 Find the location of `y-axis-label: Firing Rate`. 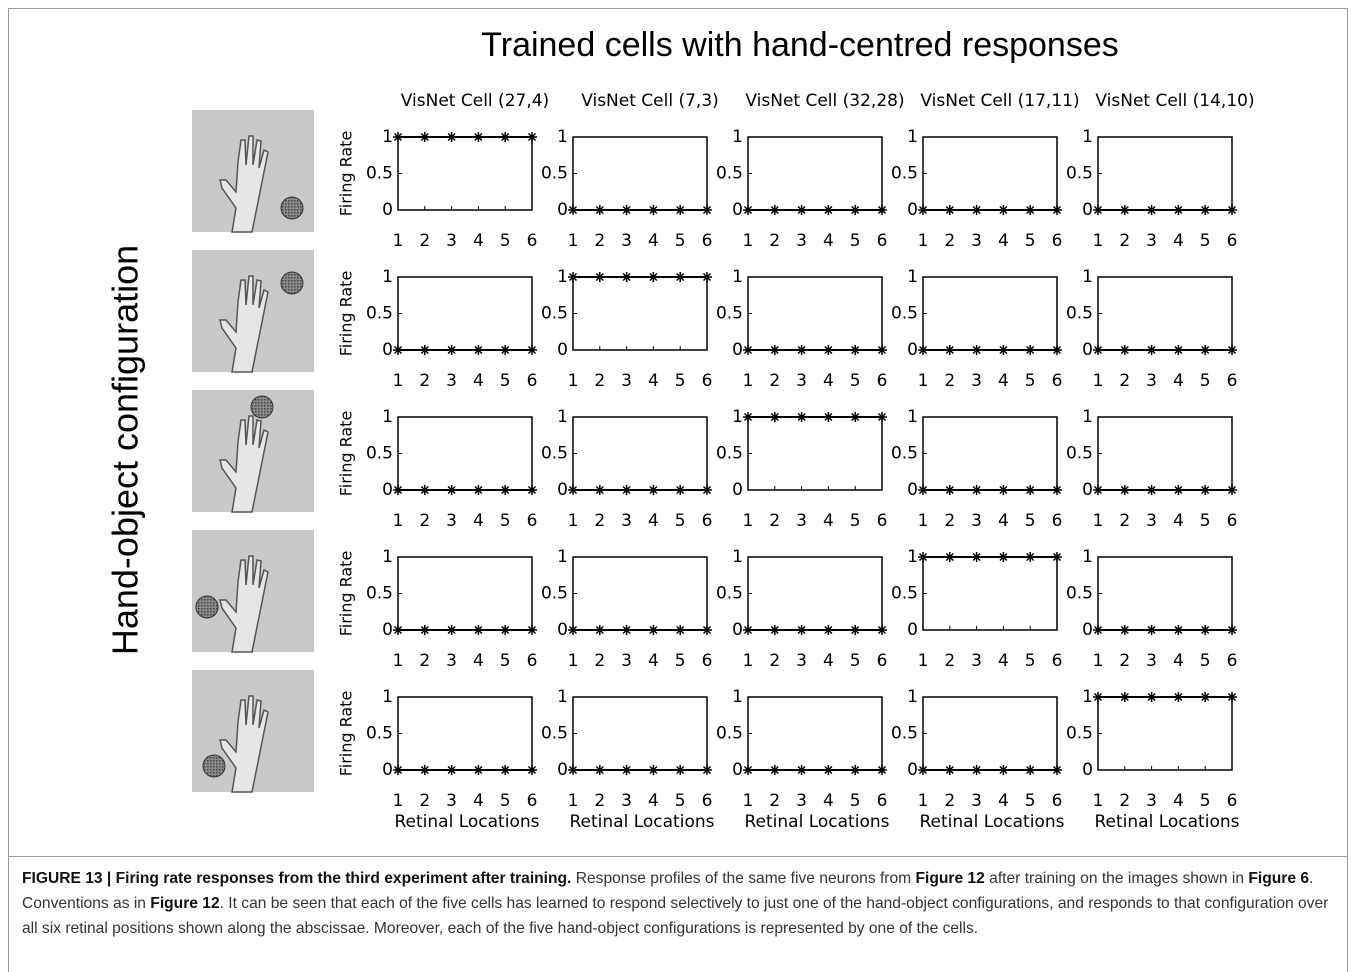

y-axis-label: Firing Rate is located at coordinates (346, 174).